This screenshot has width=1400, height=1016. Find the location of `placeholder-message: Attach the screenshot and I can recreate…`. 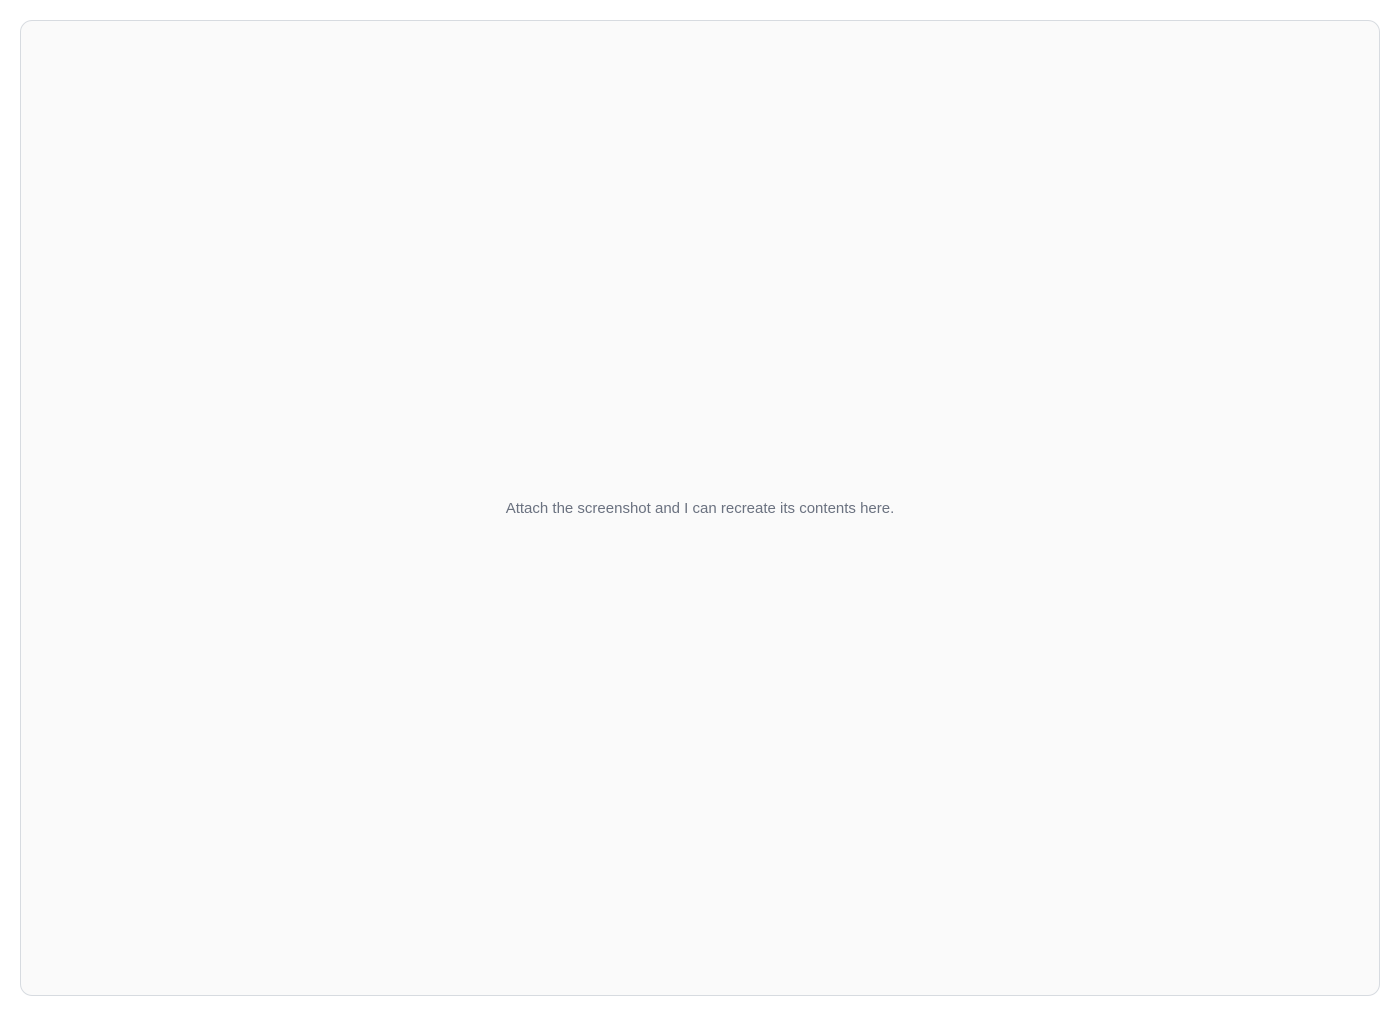

placeholder-message: Attach the screenshot and I can recreate… is located at coordinates (700, 508).